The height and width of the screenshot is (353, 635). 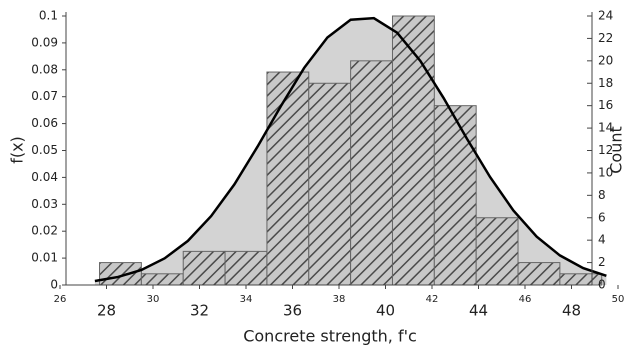 I want to click on x-tick-label: 34, so click(x=246, y=299).